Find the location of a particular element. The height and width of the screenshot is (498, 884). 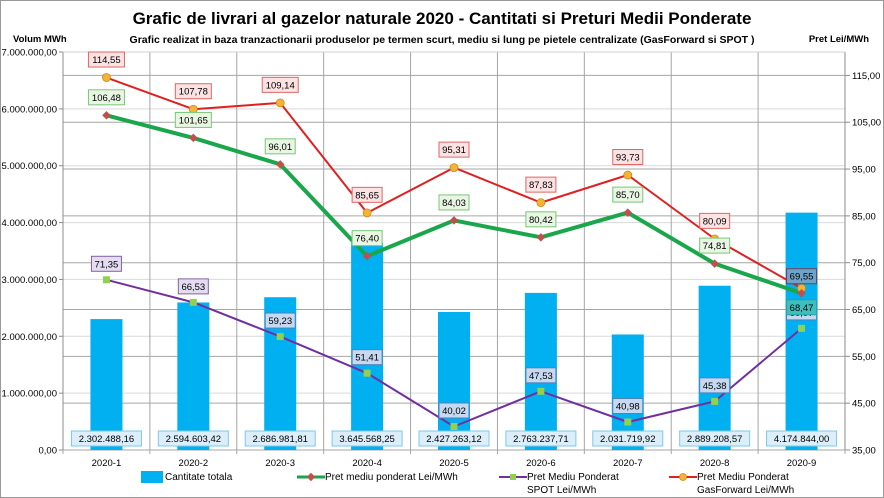

tick-label-right: 75,00 is located at coordinates (864, 263).